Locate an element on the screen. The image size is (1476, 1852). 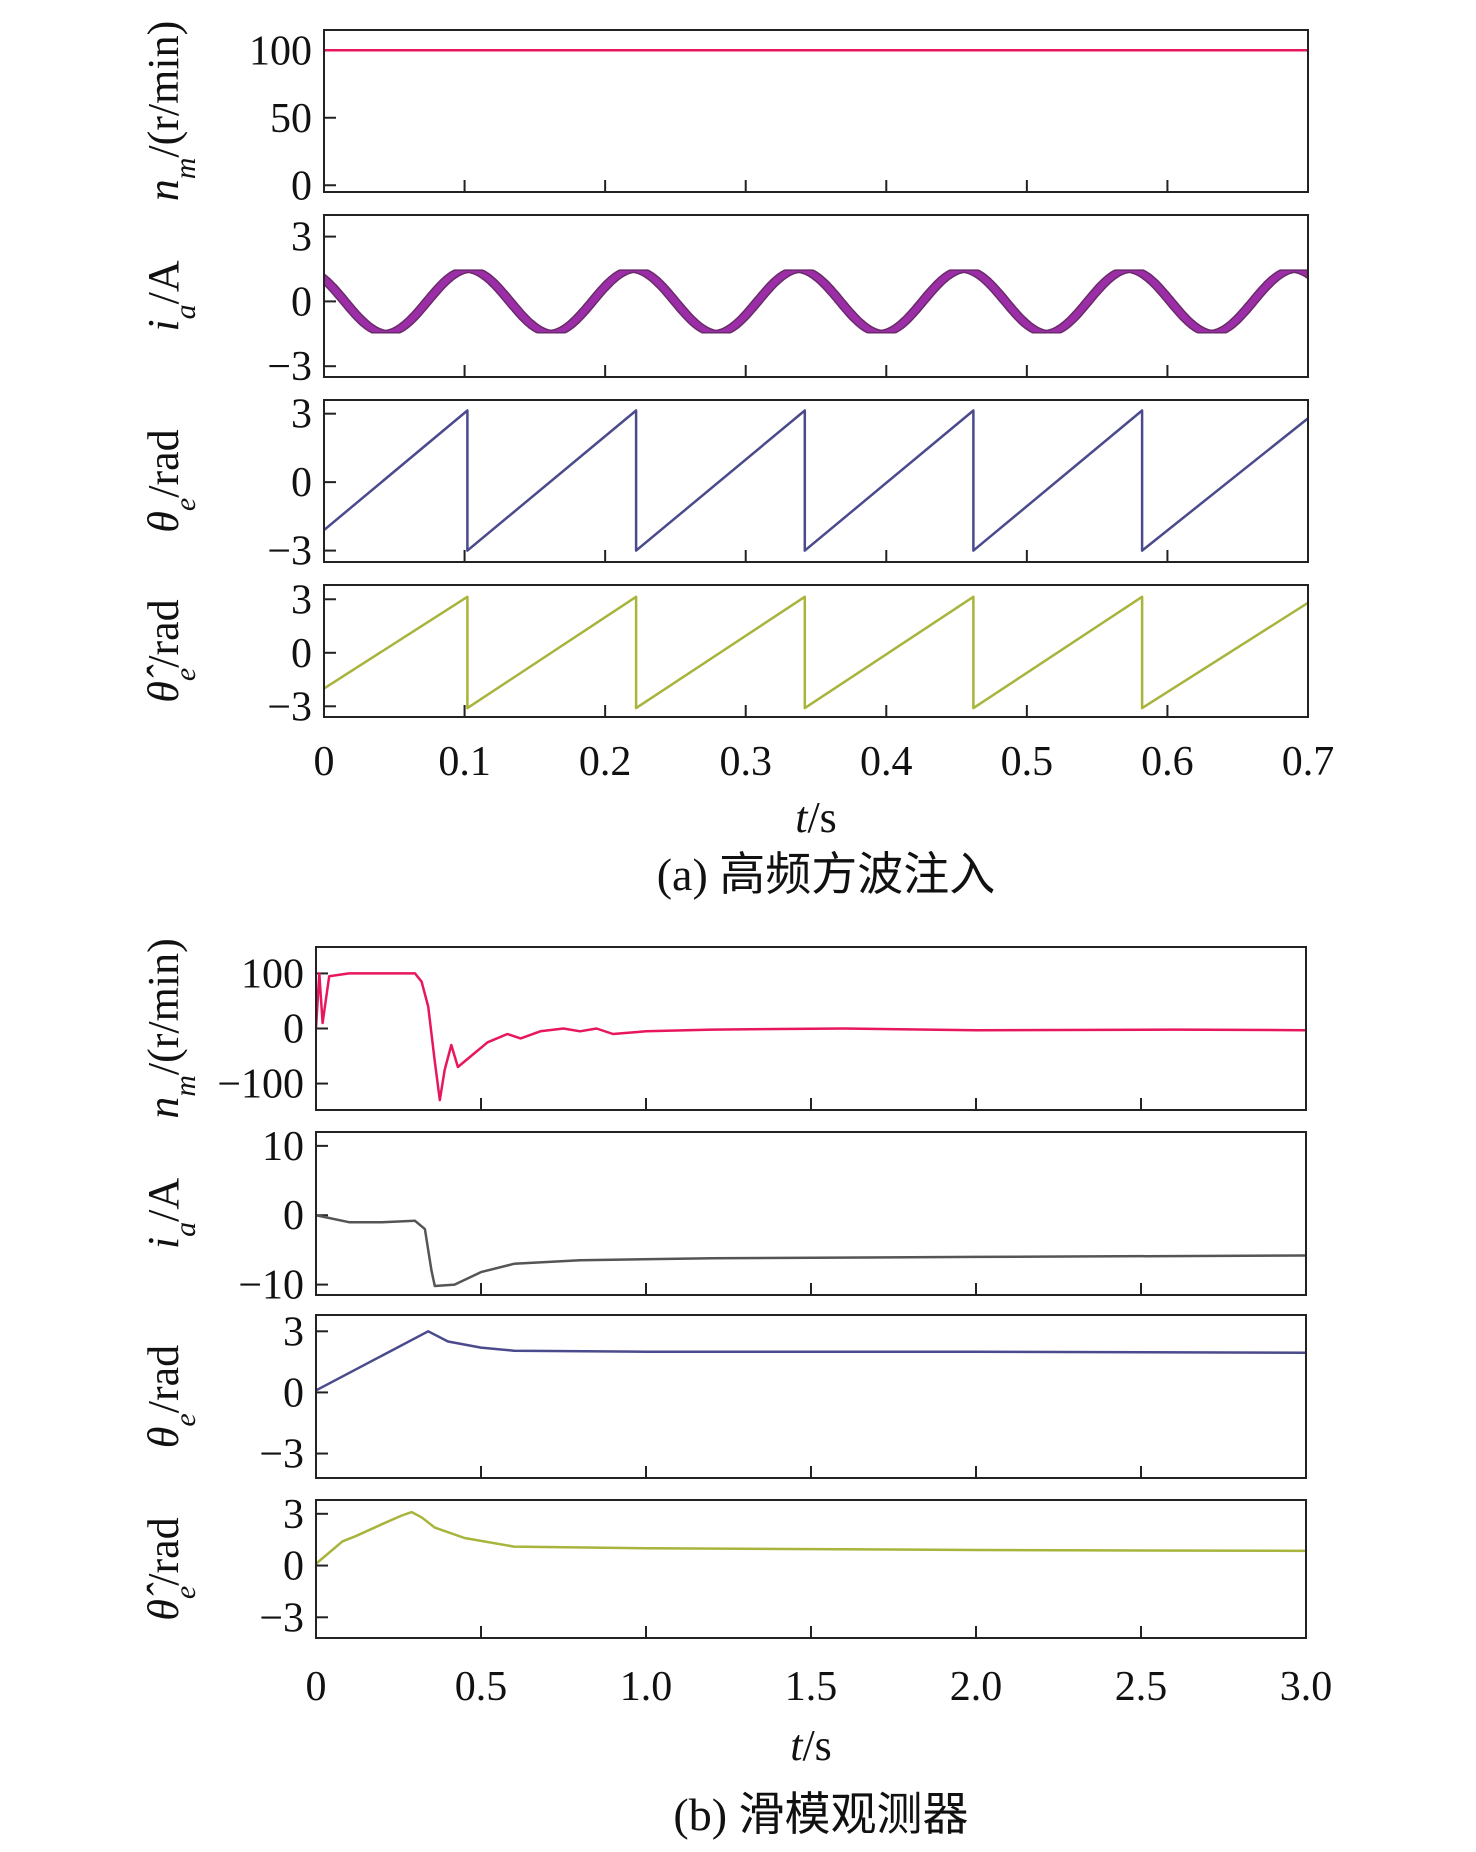
panel-2: −3 0 3 ia/A is located at coordinates (724, 302).